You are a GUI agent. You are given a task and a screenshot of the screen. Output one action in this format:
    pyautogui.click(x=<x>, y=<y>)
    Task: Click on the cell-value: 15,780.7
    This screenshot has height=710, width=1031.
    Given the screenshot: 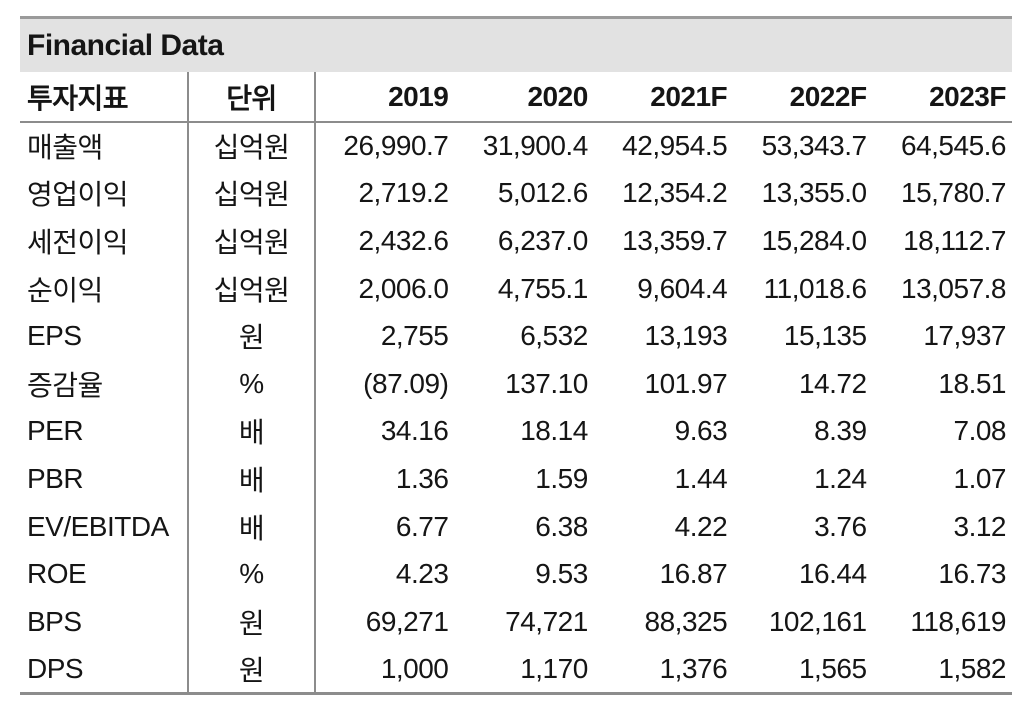 What is the action you would take?
    pyautogui.click(x=954, y=193)
    